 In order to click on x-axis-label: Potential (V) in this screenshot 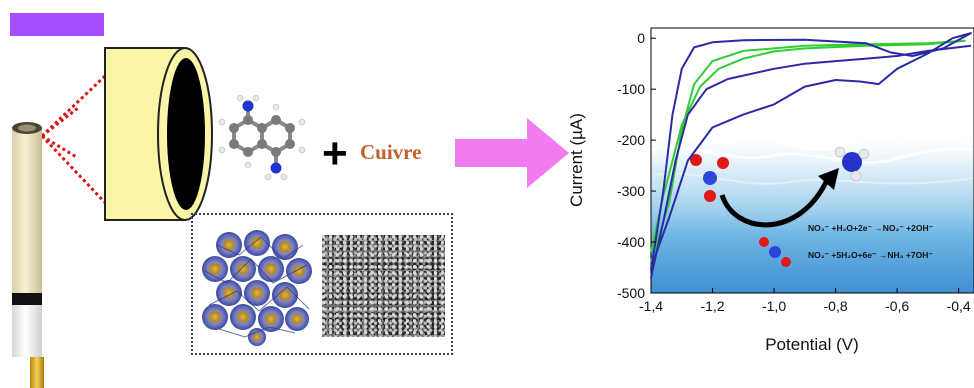, I will do `click(812, 344)`.